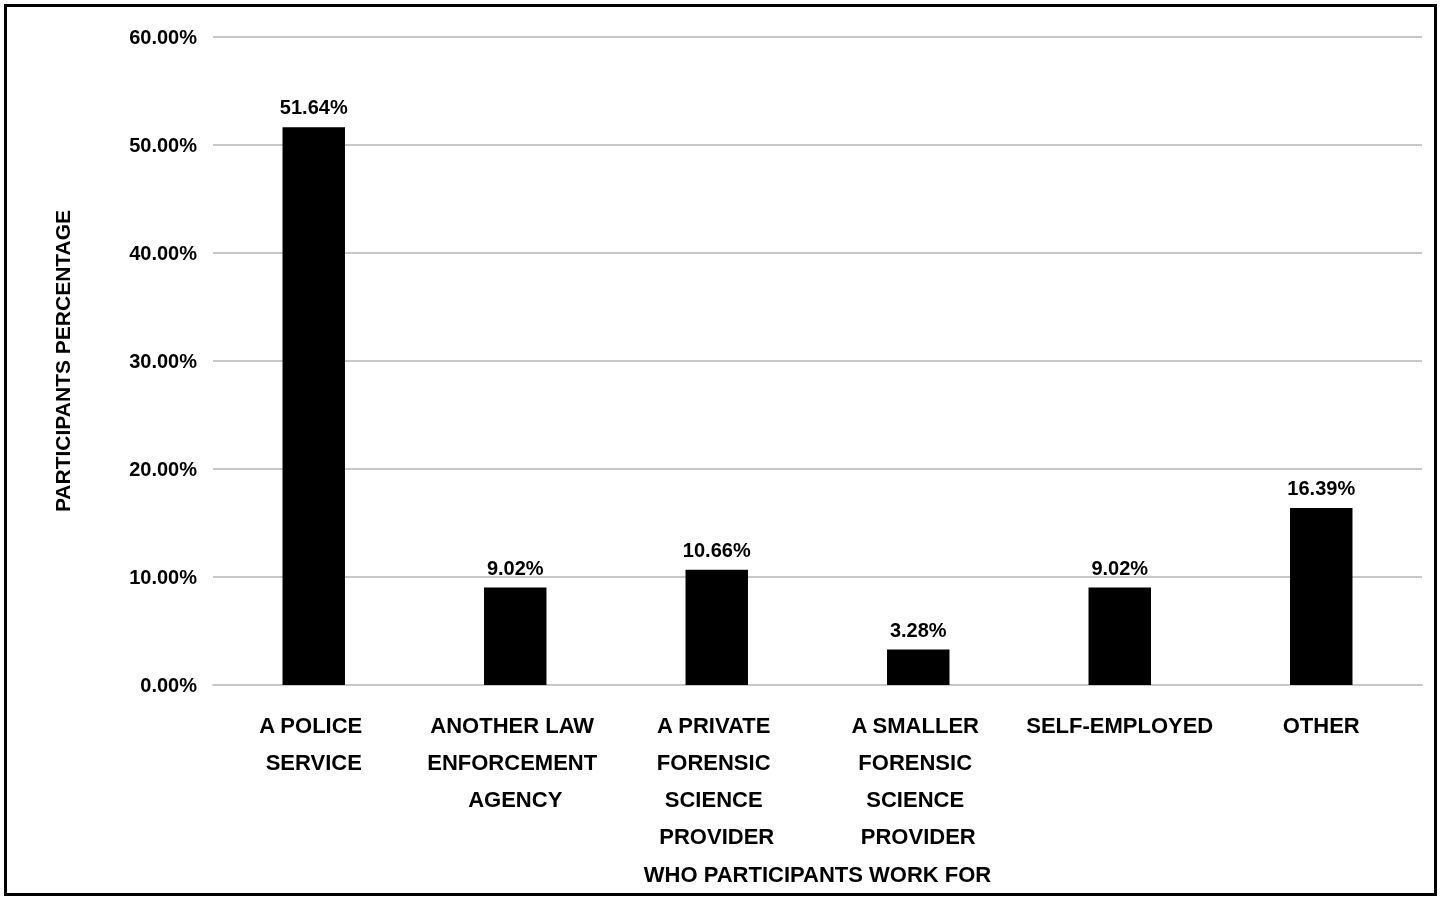  What do you see at coordinates (515, 762) in the screenshot?
I see `x-tick-label: ANOTHER LAW ENFORCEMENT AGENCY` at bounding box center [515, 762].